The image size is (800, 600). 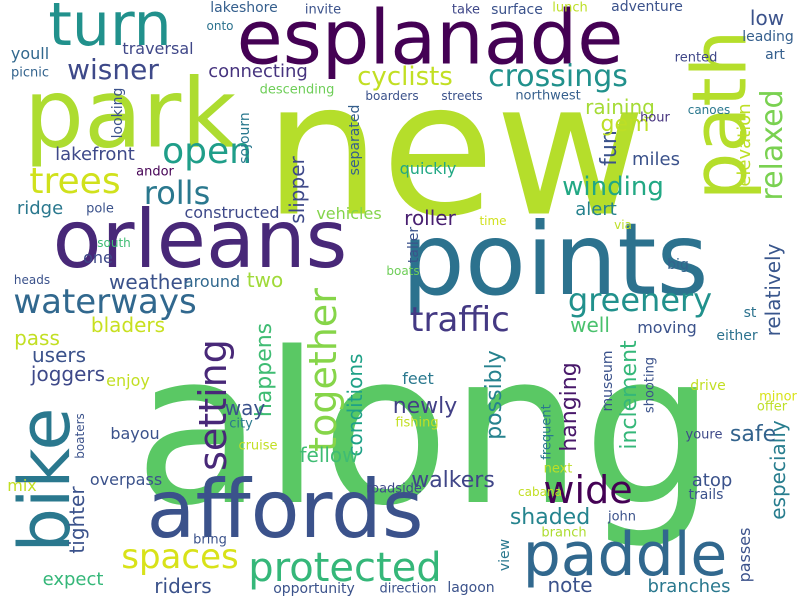 What do you see at coordinates (177, 193) in the screenshot?
I see `word-rolls: rolls` at bounding box center [177, 193].